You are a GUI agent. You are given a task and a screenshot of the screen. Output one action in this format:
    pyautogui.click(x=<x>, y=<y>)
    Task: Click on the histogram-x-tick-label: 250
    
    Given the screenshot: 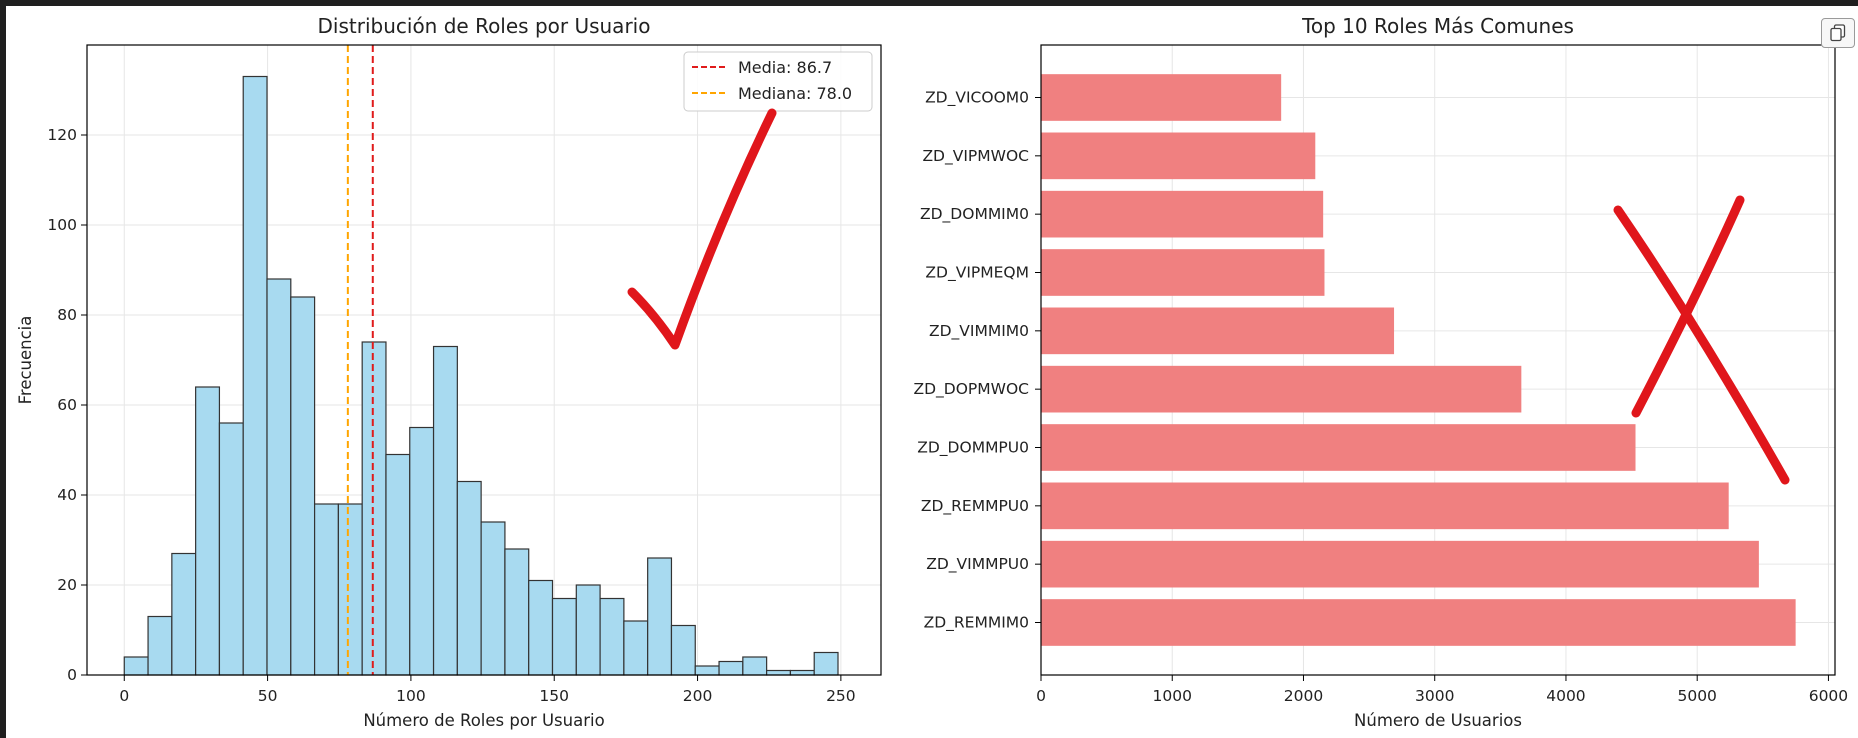 What is the action you would take?
    pyautogui.click(x=841, y=696)
    